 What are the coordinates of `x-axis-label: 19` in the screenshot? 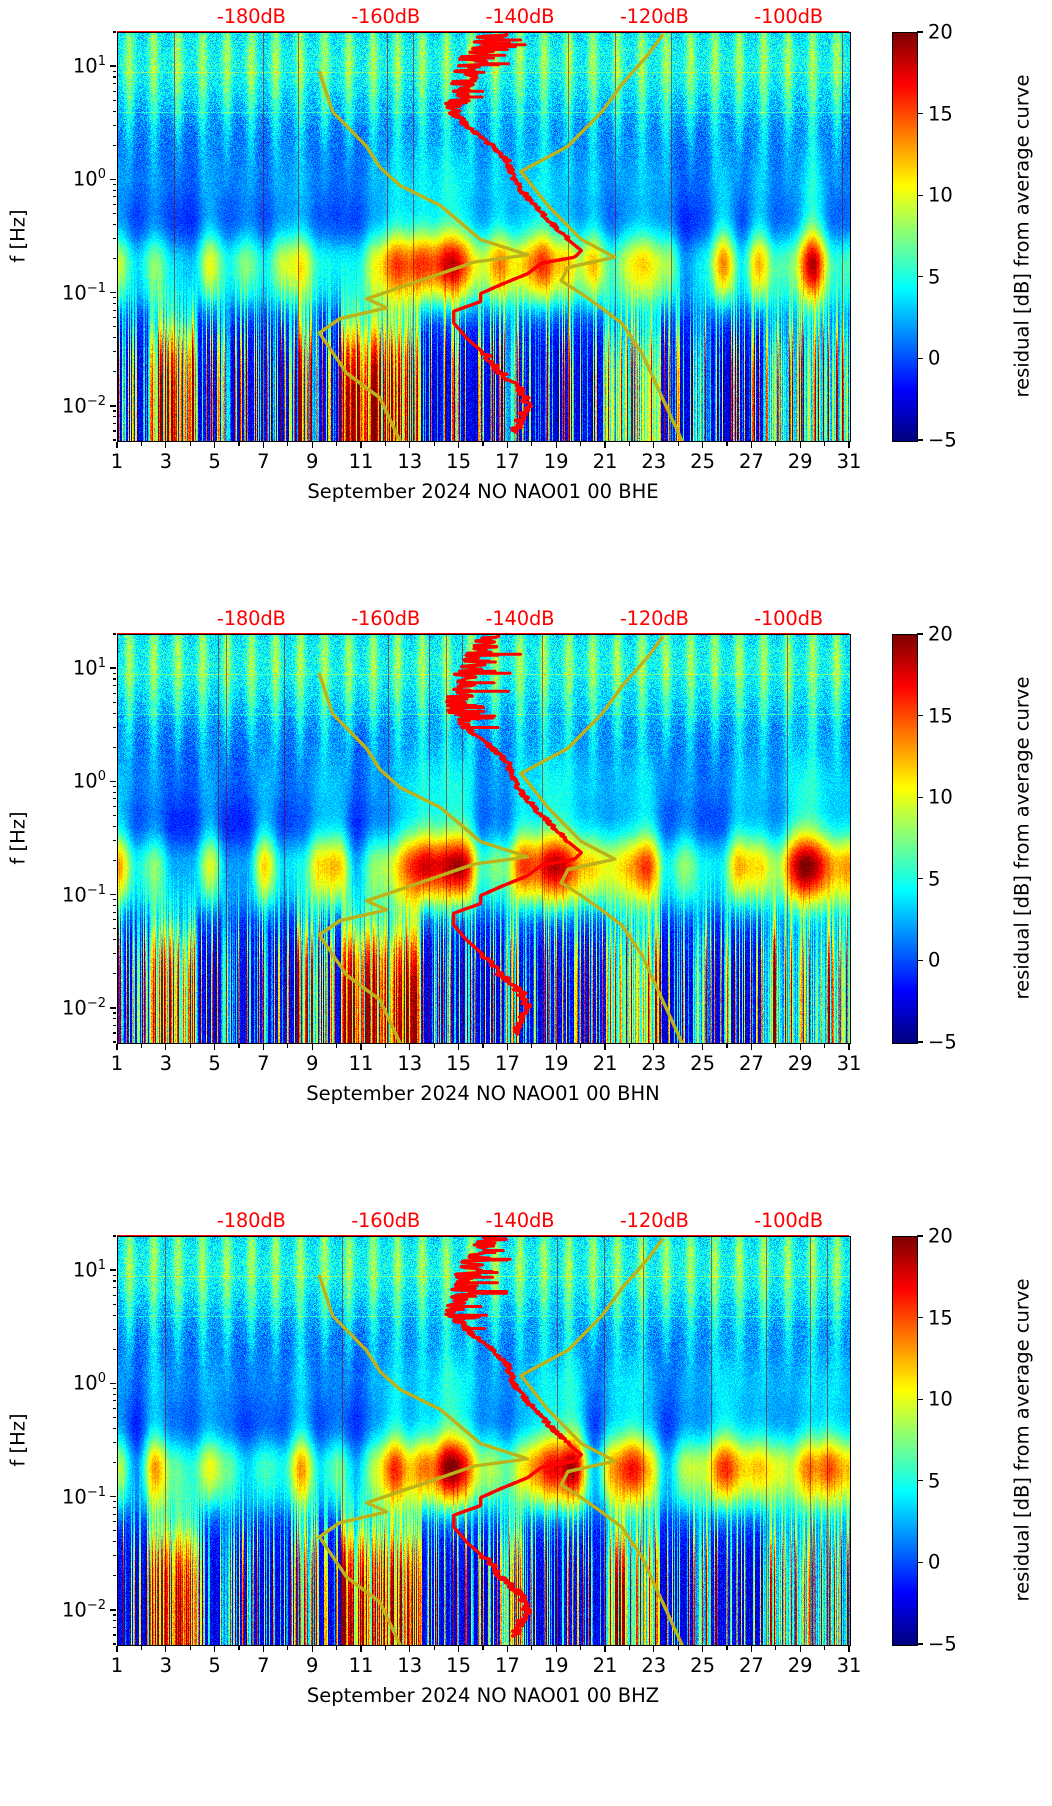 It's located at (556, 1063).